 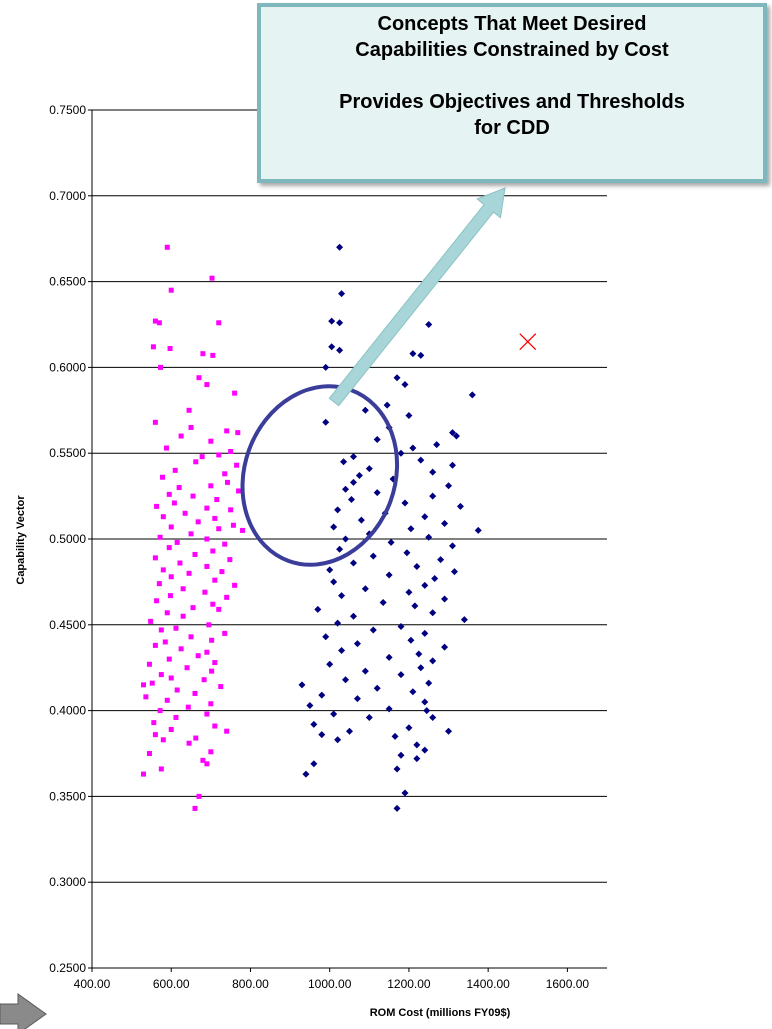 What do you see at coordinates (21, 540) in the screenshot?
I see `y-axis-title: Capability Vector` at bounding box center [21, 540].